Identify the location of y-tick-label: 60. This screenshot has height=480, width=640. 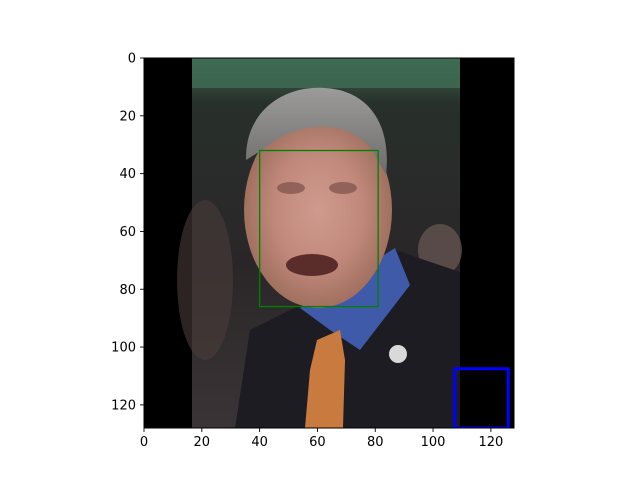
(127, 232).